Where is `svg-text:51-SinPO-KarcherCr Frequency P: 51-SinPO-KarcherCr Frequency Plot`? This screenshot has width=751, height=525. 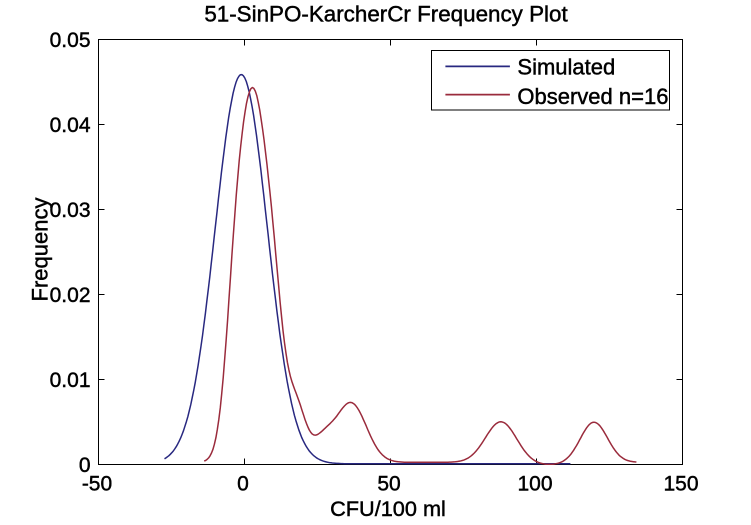
svg-text:51-SinPO-KarcherCr Frequency P: 51-SinPO-KarcherCr Frequency Plot is located at coordinates (386, 14).